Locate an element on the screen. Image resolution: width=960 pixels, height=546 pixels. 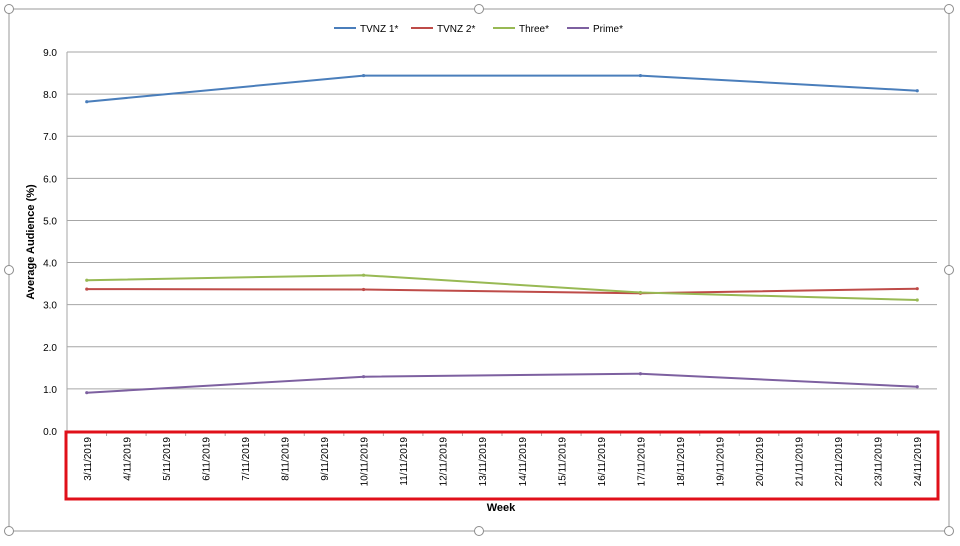
x-tick-label: 19/11/2019 is located at coordinates (721, 462).